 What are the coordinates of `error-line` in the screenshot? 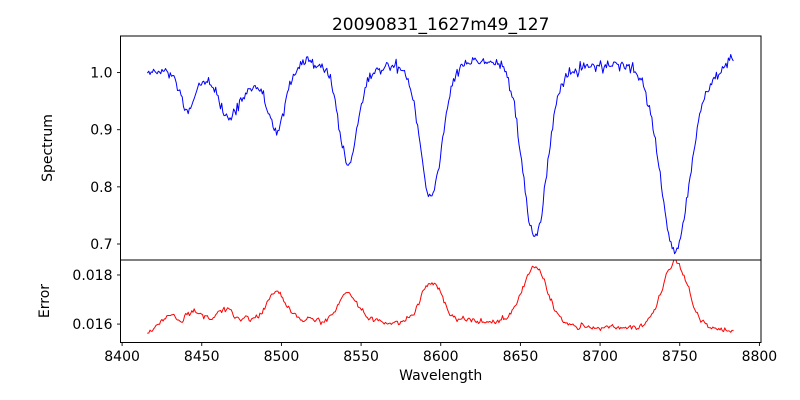 It's located at (440, 297).